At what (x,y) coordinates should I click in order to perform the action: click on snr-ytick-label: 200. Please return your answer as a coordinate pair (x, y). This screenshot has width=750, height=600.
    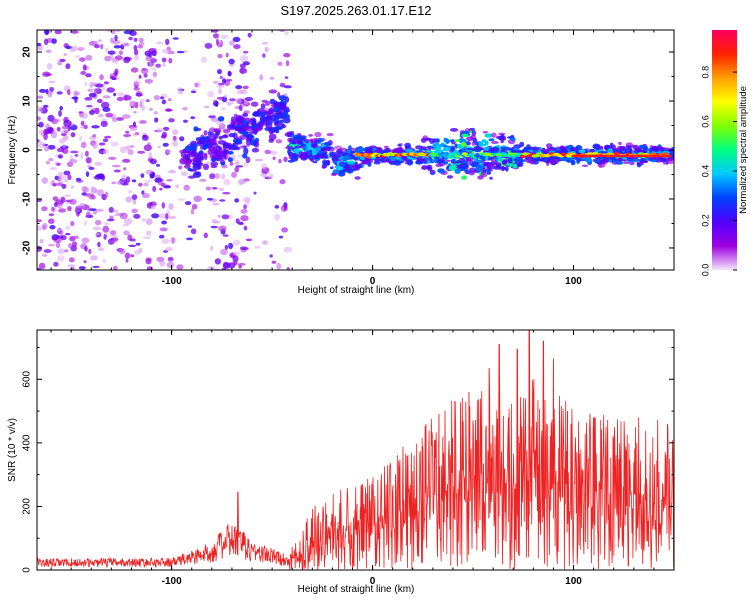
    Looking at the image, I should click on (27, 506).